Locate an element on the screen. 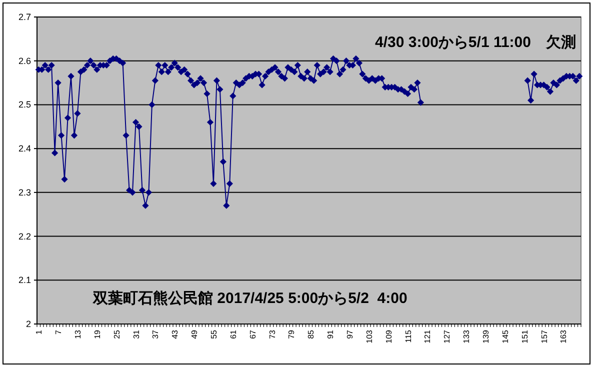  x-tick-label: 115 is located at coordinates (408, 336).